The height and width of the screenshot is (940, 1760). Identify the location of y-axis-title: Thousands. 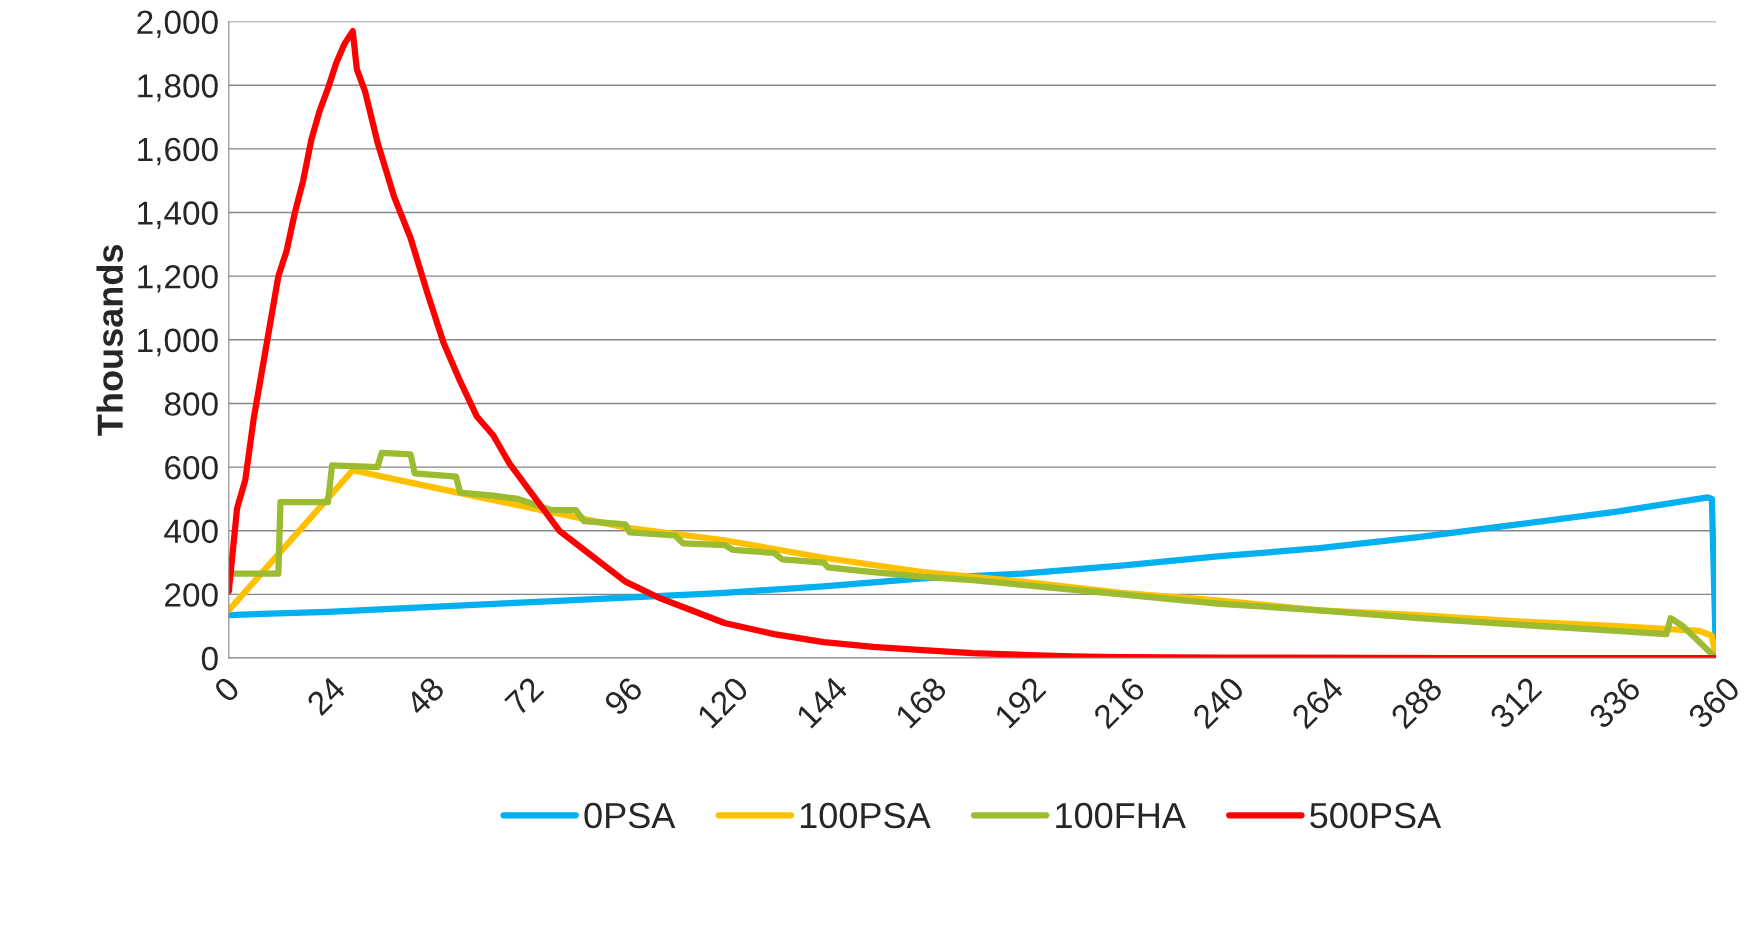
(109, 340).